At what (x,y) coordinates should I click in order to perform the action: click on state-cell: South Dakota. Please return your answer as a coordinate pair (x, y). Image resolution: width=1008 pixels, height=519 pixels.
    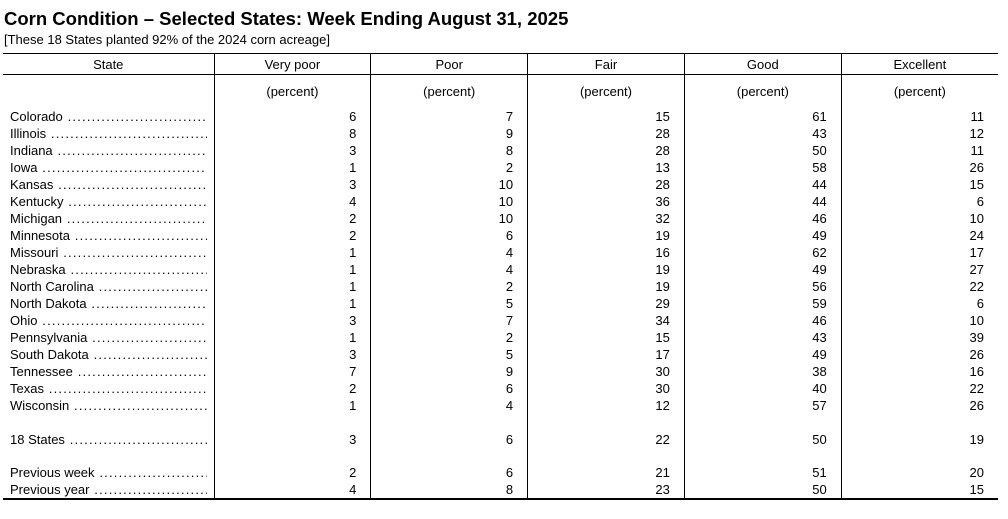
    Looking at the image, I should click on (108, 354).